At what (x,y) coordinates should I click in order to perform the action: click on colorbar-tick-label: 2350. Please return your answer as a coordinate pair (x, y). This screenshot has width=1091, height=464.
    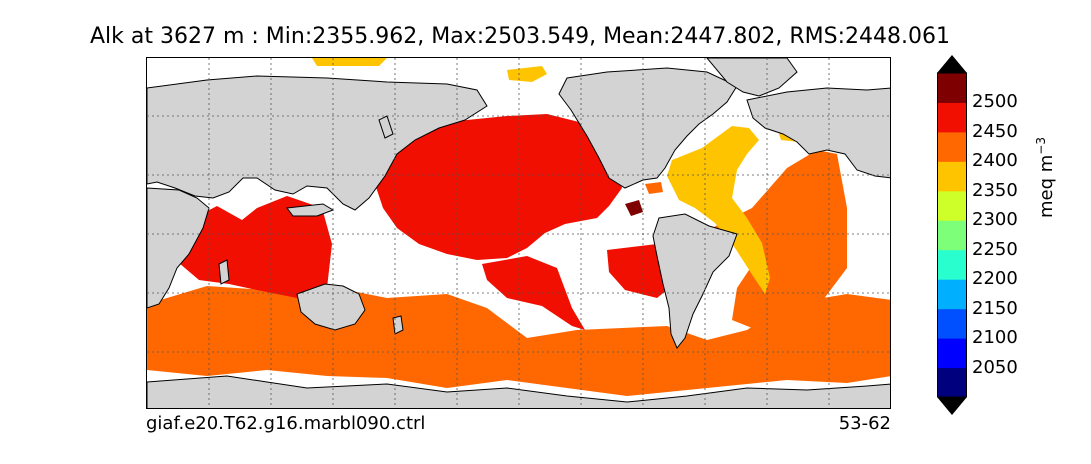
    Looking at the image, I should click on (995, 190).